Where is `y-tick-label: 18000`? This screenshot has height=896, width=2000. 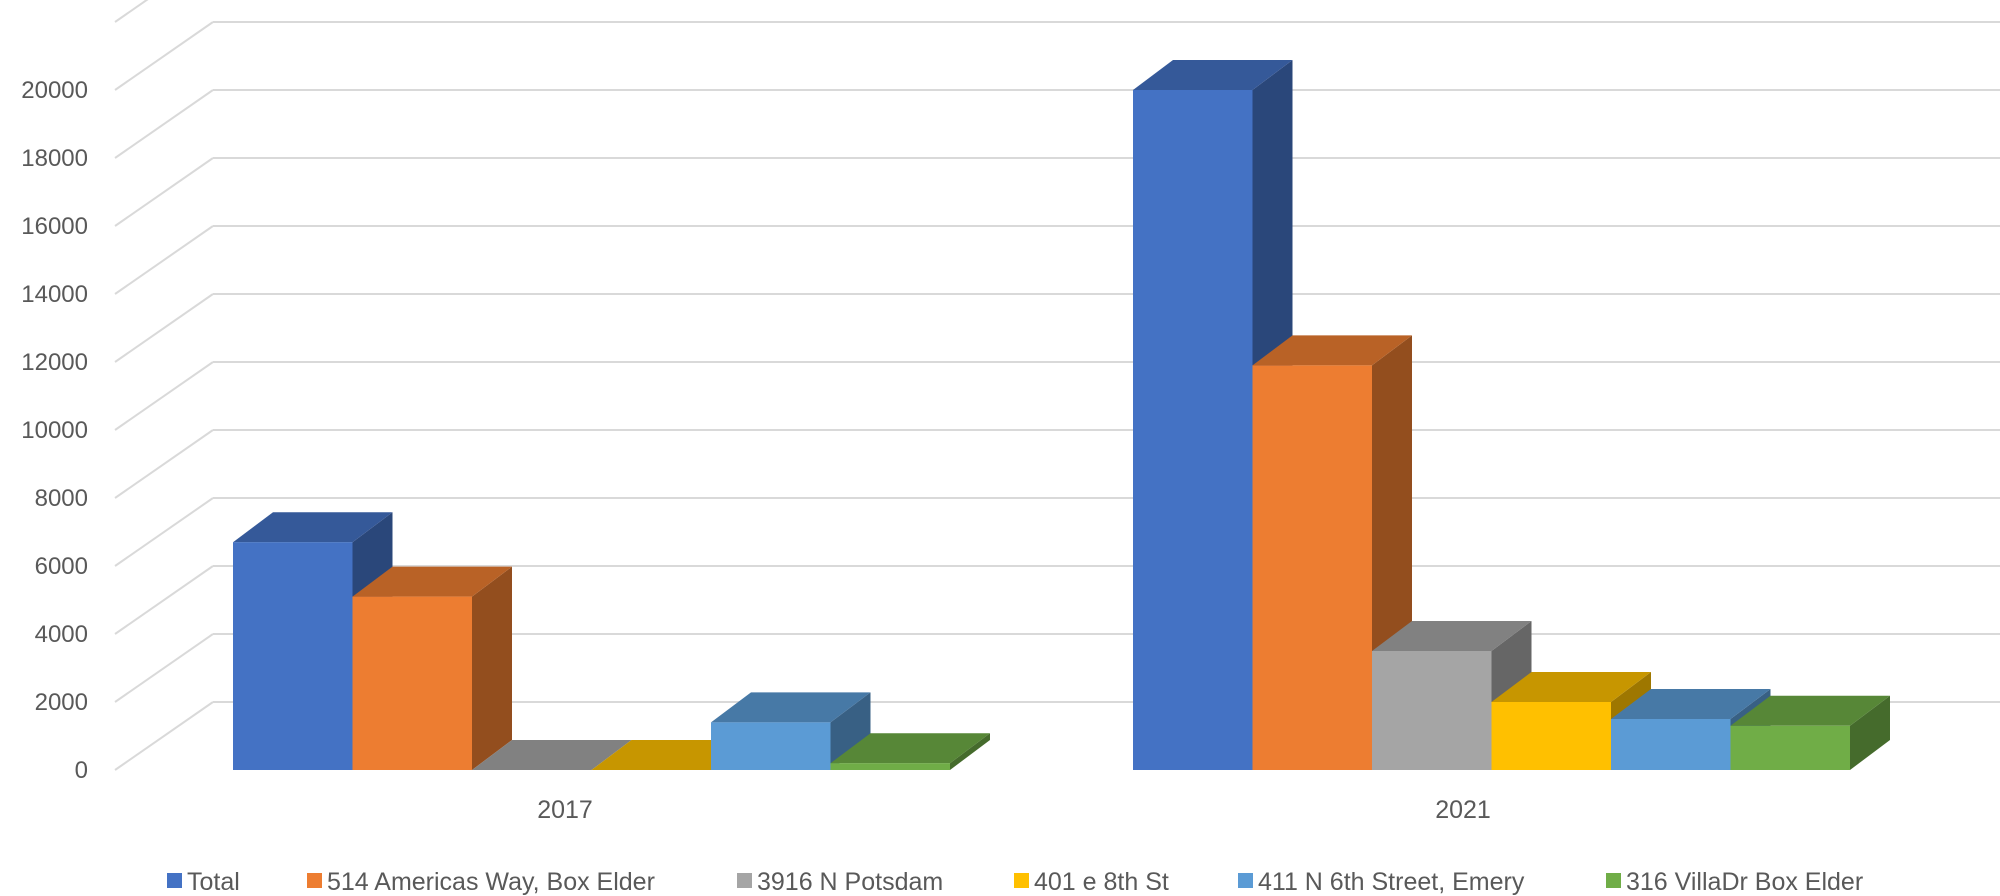 y-tick-label: 18000 is located at coordinates (54, 158).